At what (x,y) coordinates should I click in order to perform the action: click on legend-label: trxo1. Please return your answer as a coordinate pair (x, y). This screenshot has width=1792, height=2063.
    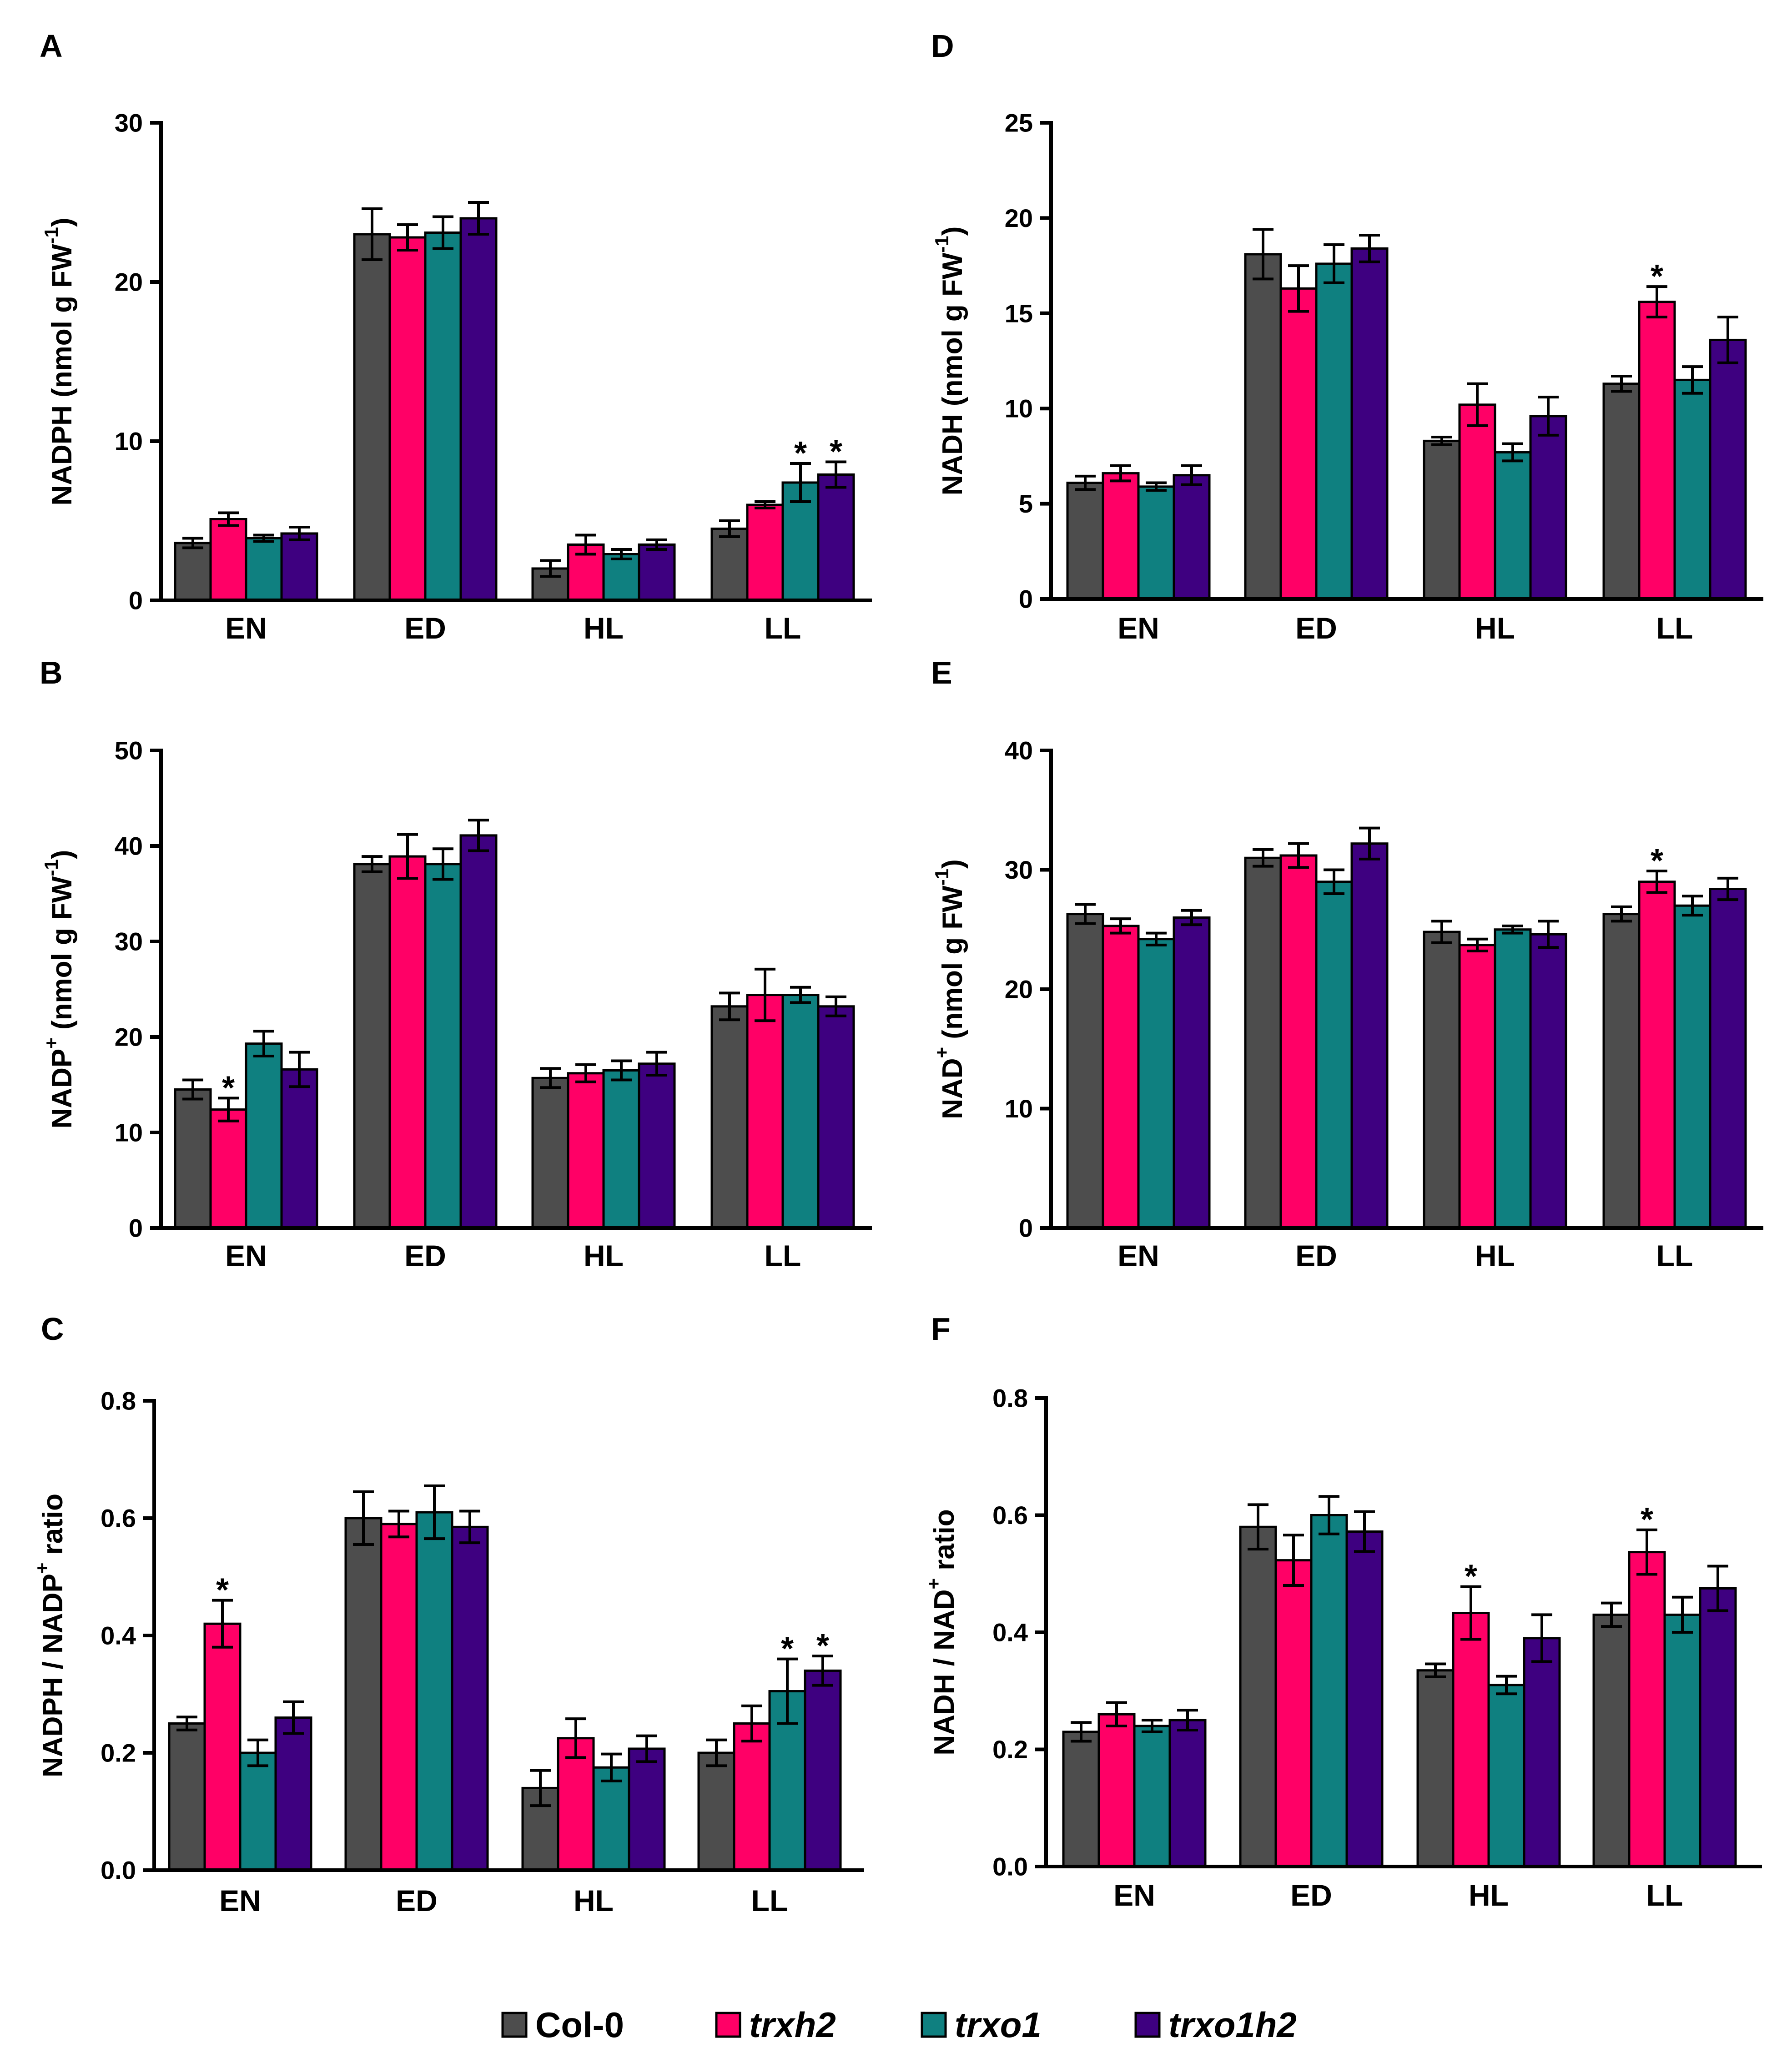
    Looking at the image, I should click on (998, 2025).